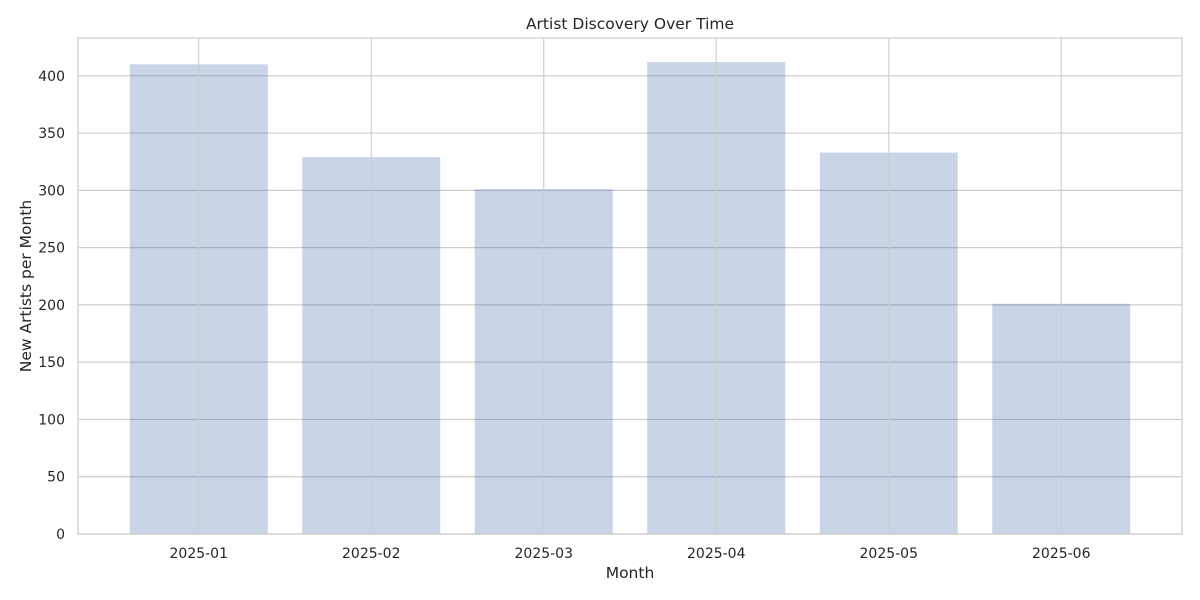  I want to click on x-tick-label: 2025-05, so click(889, 554).